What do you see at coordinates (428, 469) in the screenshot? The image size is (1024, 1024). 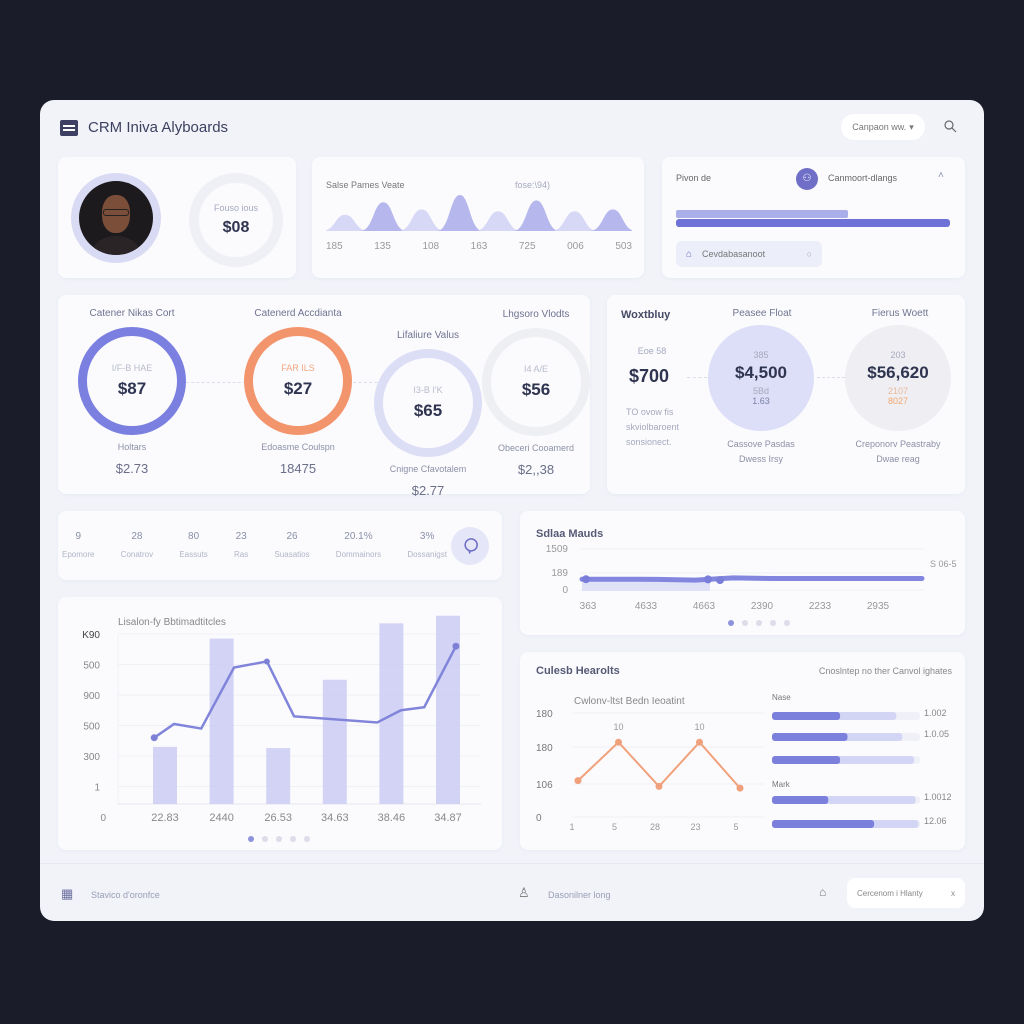 I see `kpi-foot-label: Cnigne Cfavotalem` at bounding box center [428, 469].